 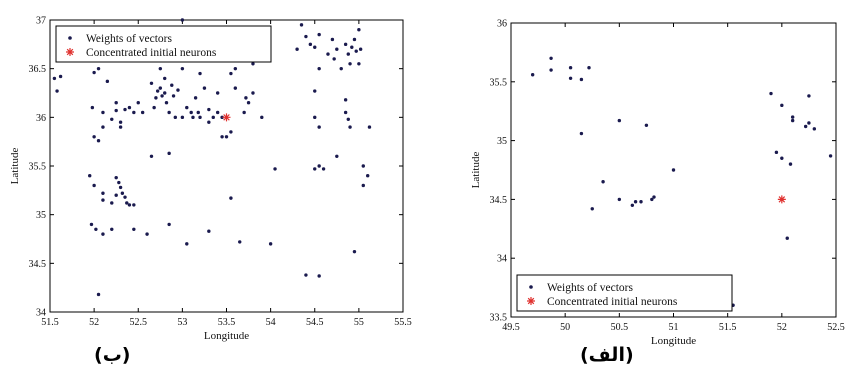 I want to click on x-tick-label: 55, so click(x=359, y=322).